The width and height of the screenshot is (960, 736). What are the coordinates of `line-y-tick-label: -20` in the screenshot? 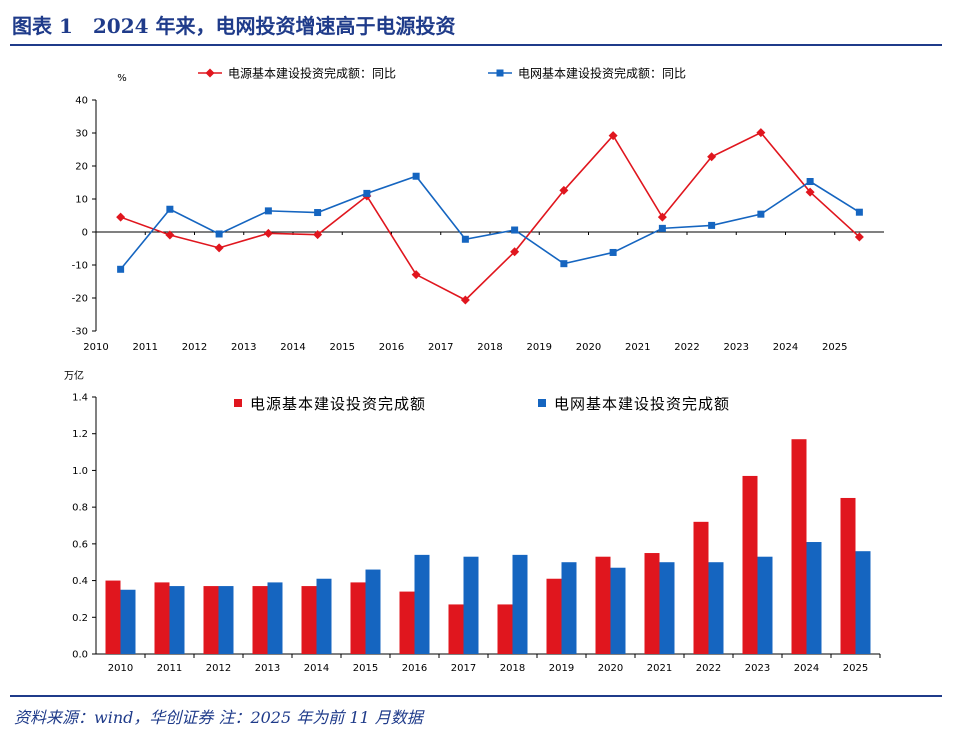 It's located at (80, 299).